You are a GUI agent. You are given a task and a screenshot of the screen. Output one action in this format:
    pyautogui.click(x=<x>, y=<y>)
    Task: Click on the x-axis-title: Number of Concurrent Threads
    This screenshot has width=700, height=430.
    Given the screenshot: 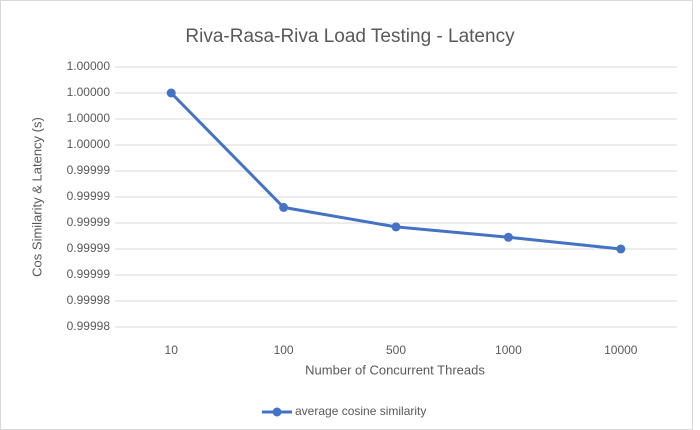 What is the action you would take?
    pyautogui.click(x=395, y=369)
    